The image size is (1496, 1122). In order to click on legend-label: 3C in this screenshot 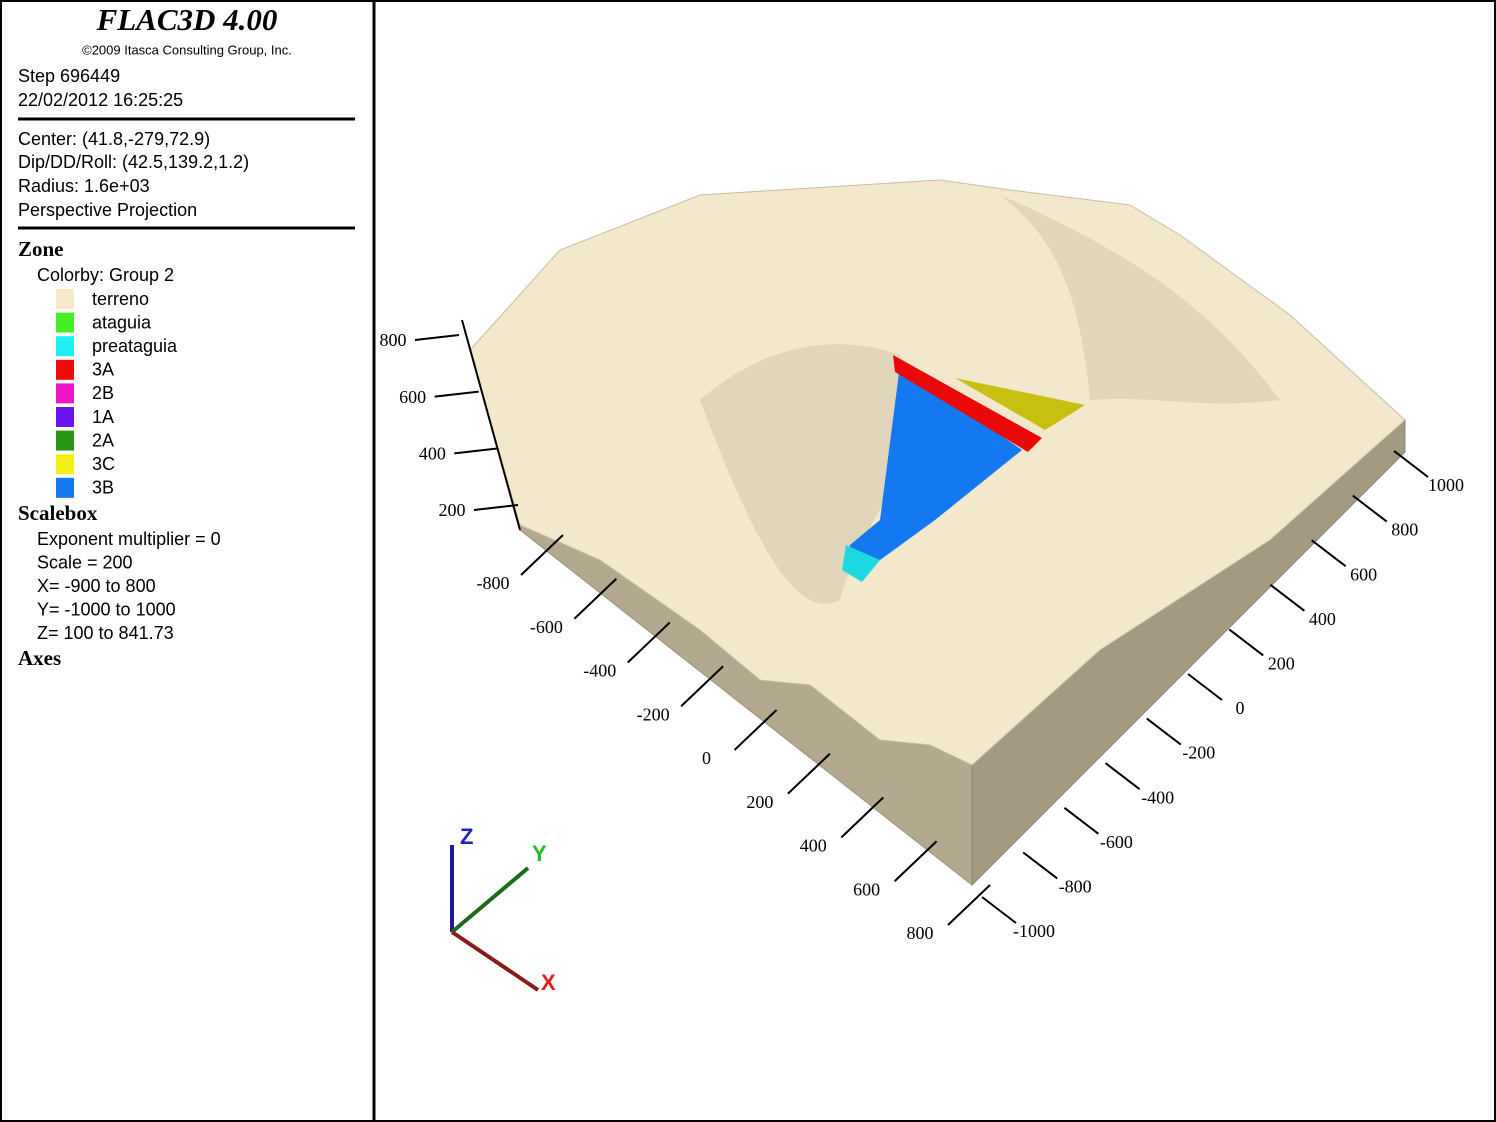, I will do `click(103, 464)`.